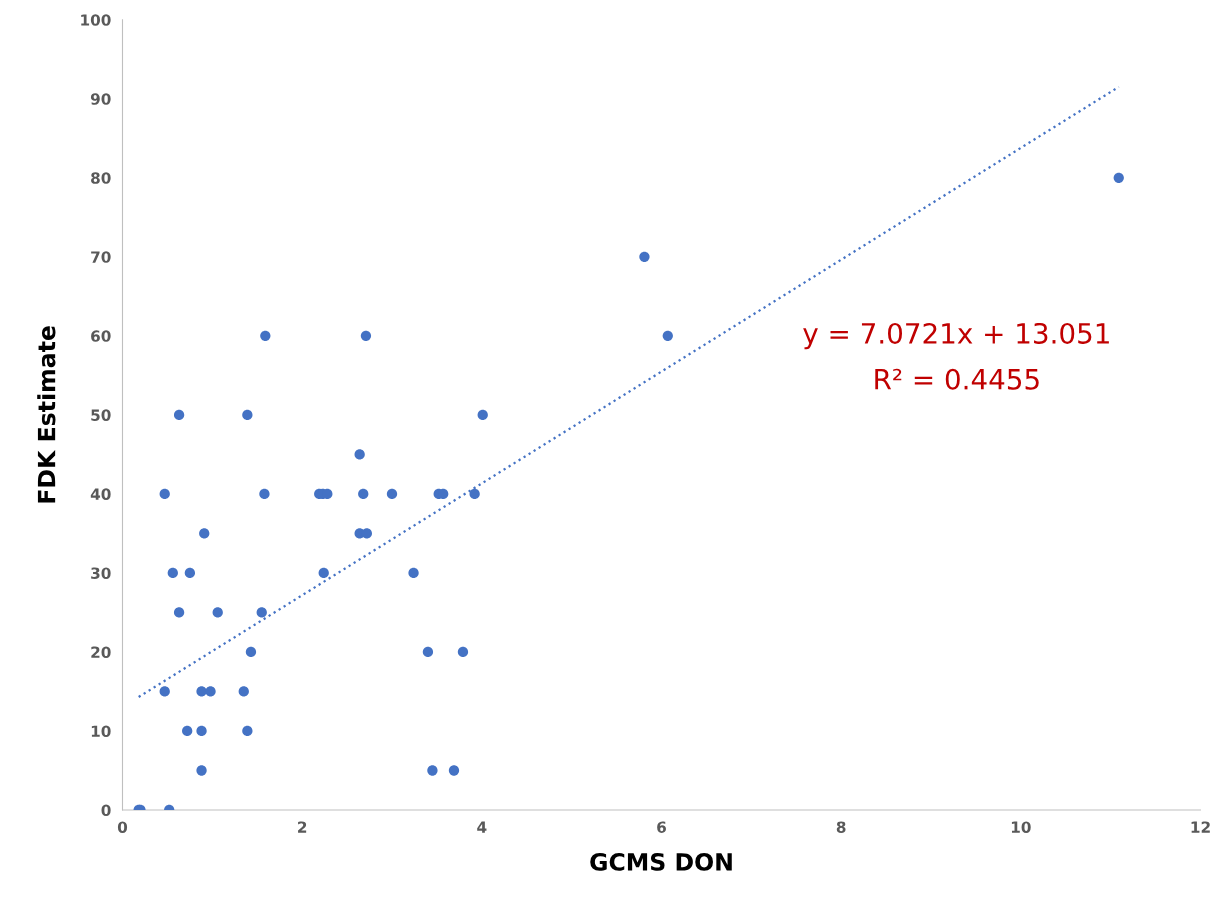 This screenshot has height=898, width=1225. What do you see at coordinates (1021, 827) in the screenshot?
I see `x-tick-label: 10` at bounding box center [1021, 827].